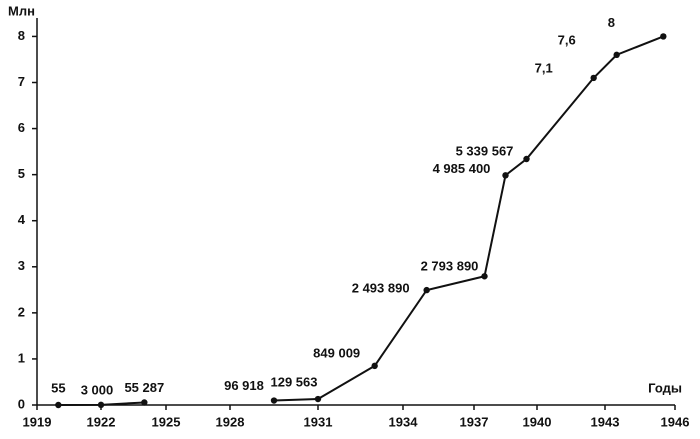 The height and width of the screenshot is (439, 700). Describe the element at coordinates (21, 81) in the screenshot. I see `y-tick-label: 7` at that location.